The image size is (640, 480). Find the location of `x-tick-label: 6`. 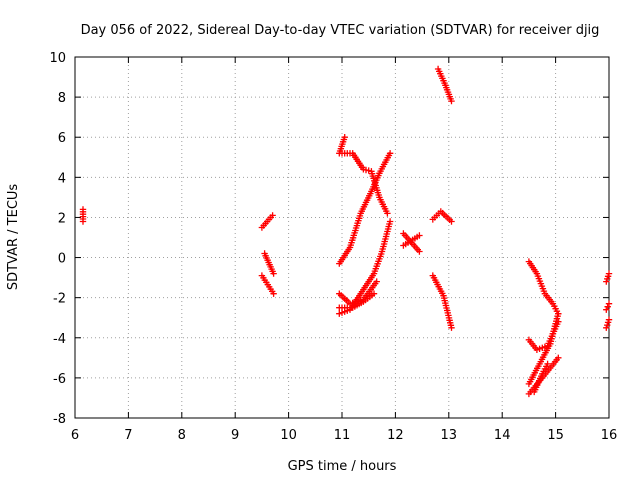

x-tick-label: 6 is located at coordinates (75, 435).